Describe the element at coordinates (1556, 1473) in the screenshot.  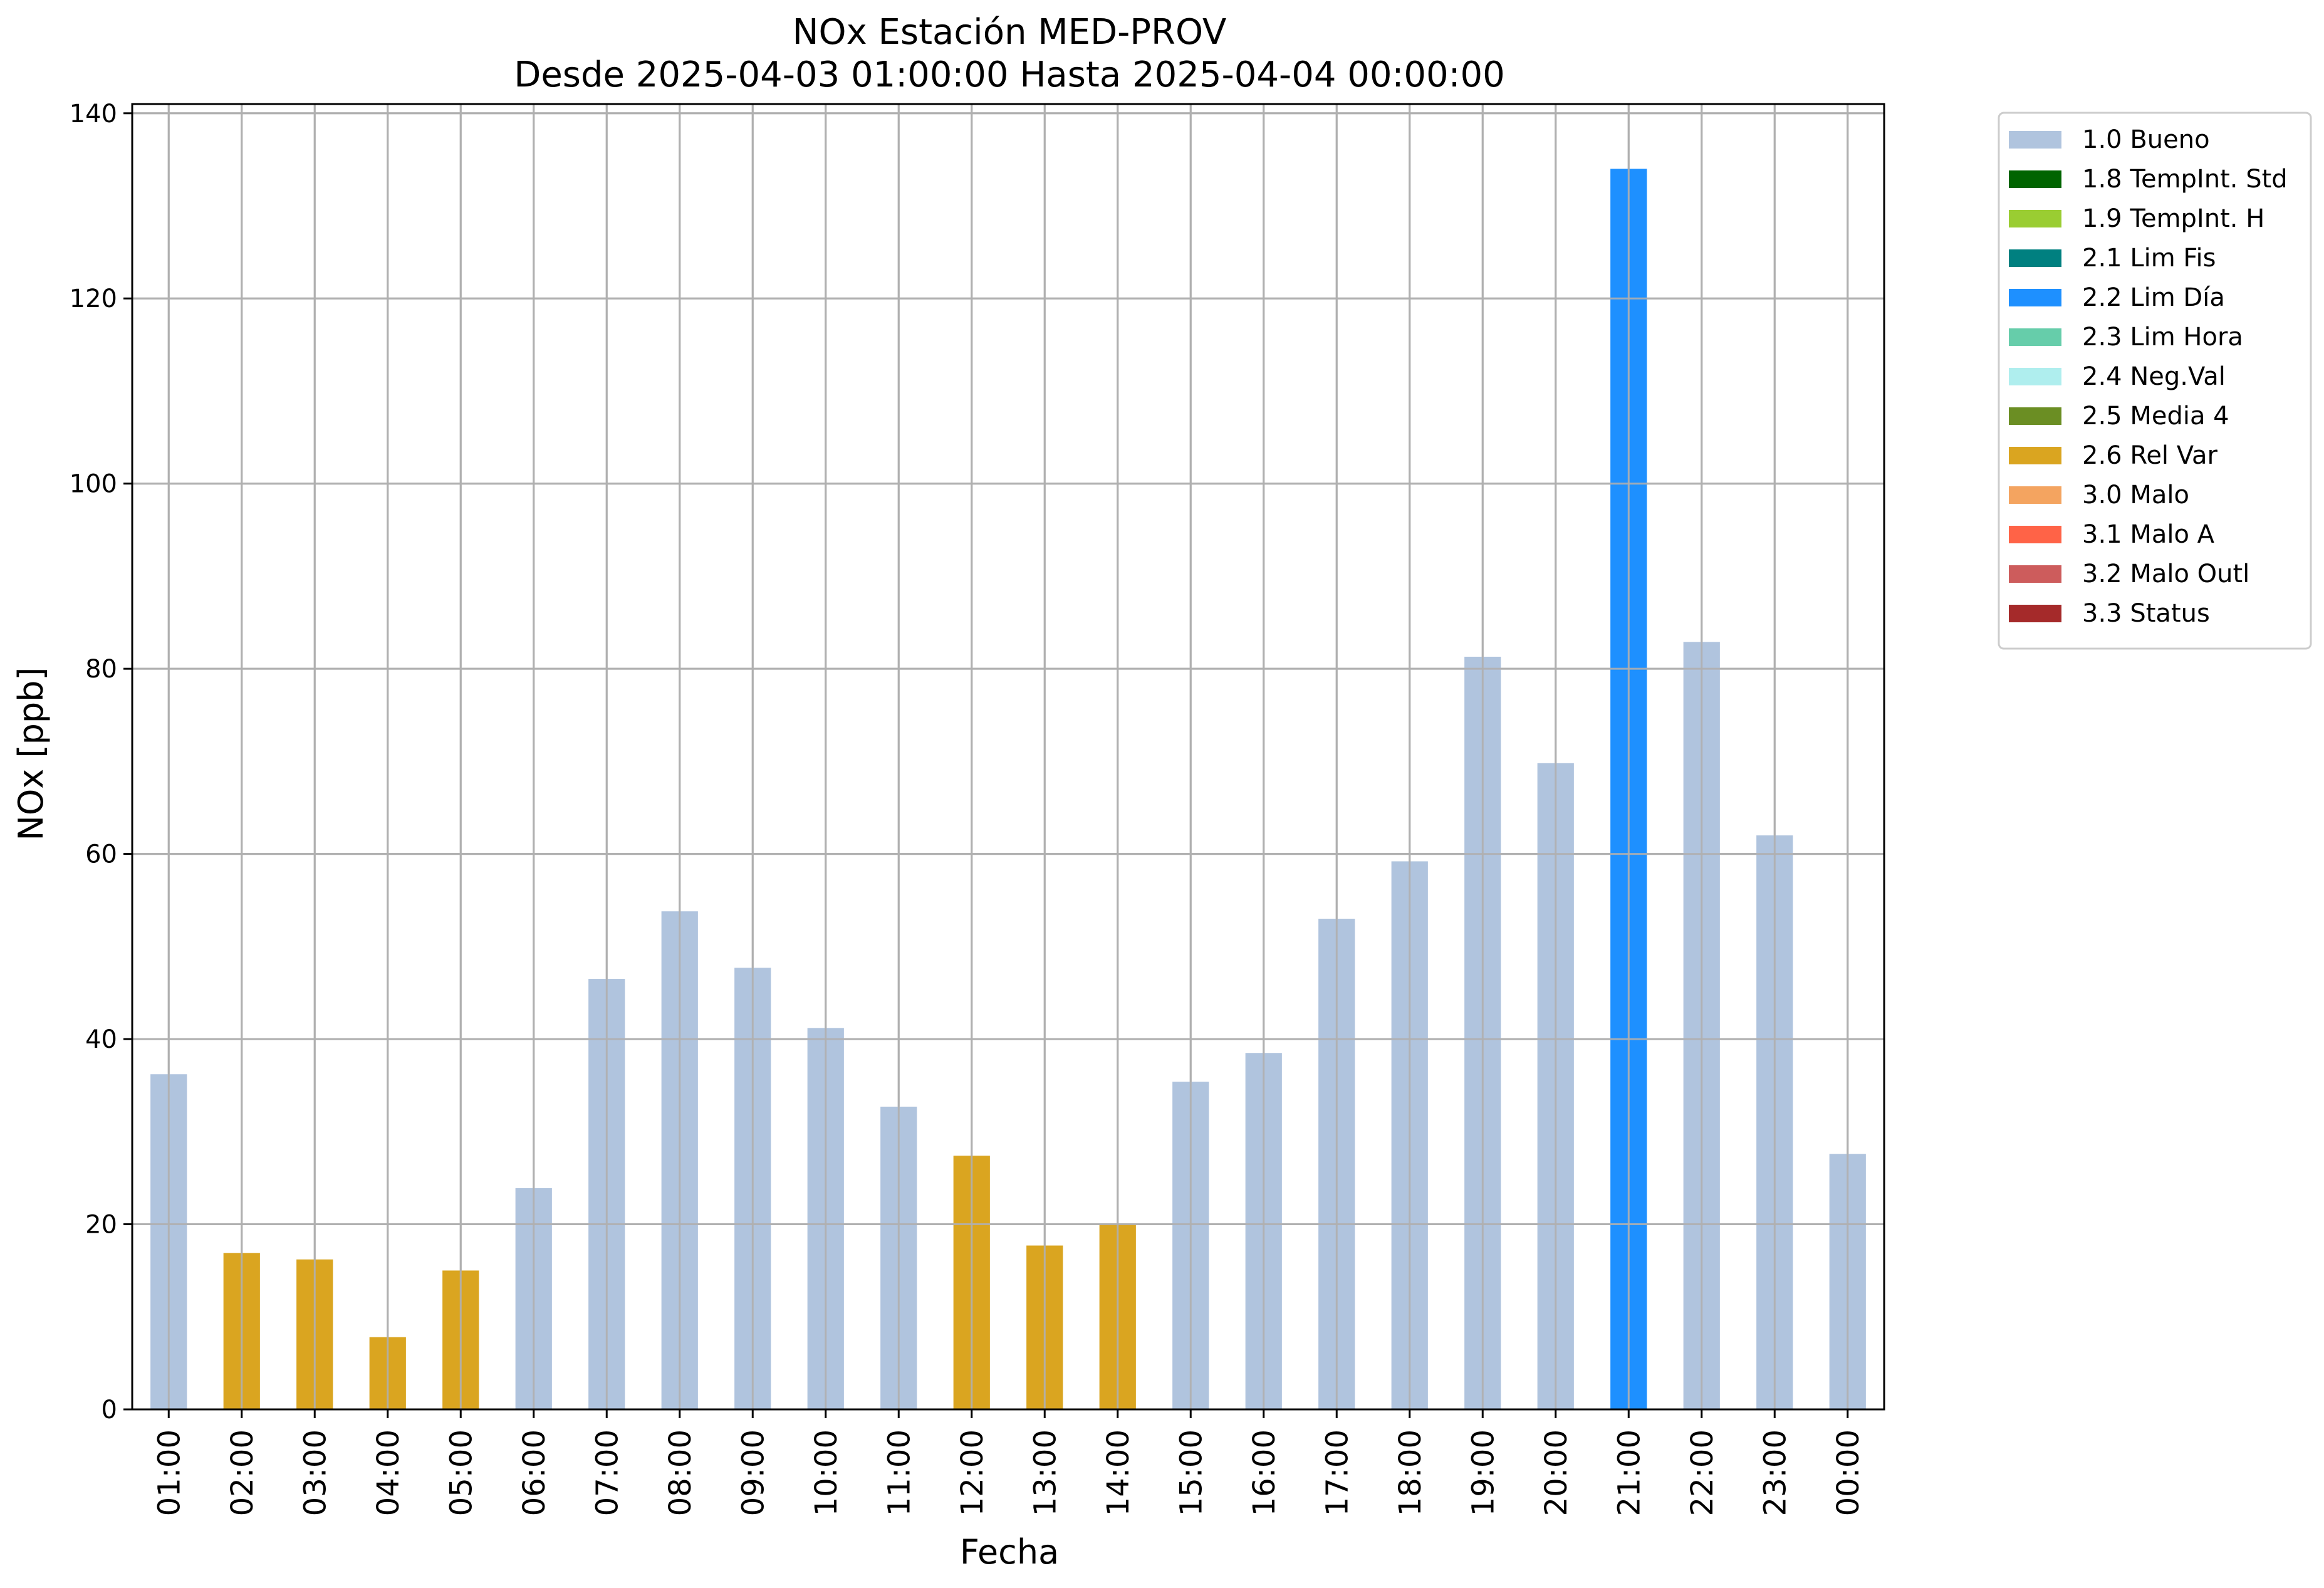
I see `x-tick-label: 20:00` at that location.